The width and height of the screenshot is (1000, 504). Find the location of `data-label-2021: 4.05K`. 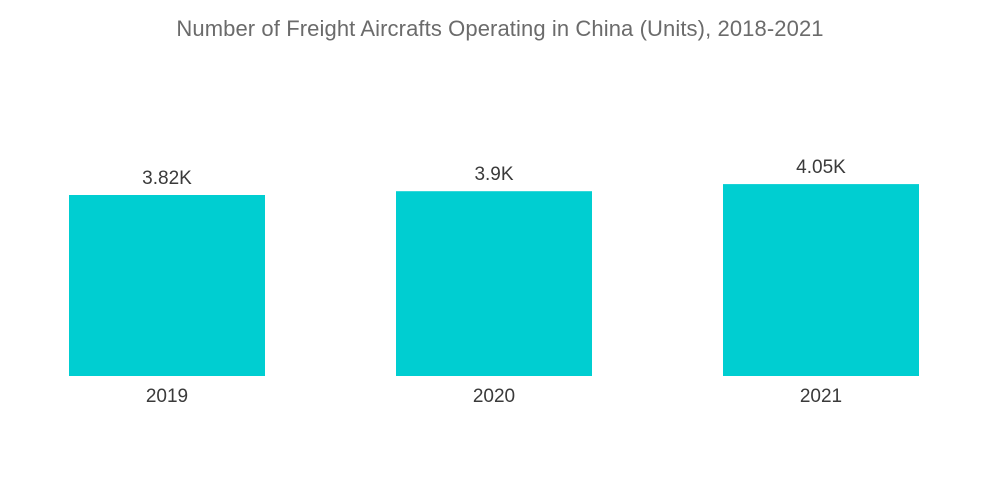

data-label-2021: 4.05K is located at coordinates (821, 167).